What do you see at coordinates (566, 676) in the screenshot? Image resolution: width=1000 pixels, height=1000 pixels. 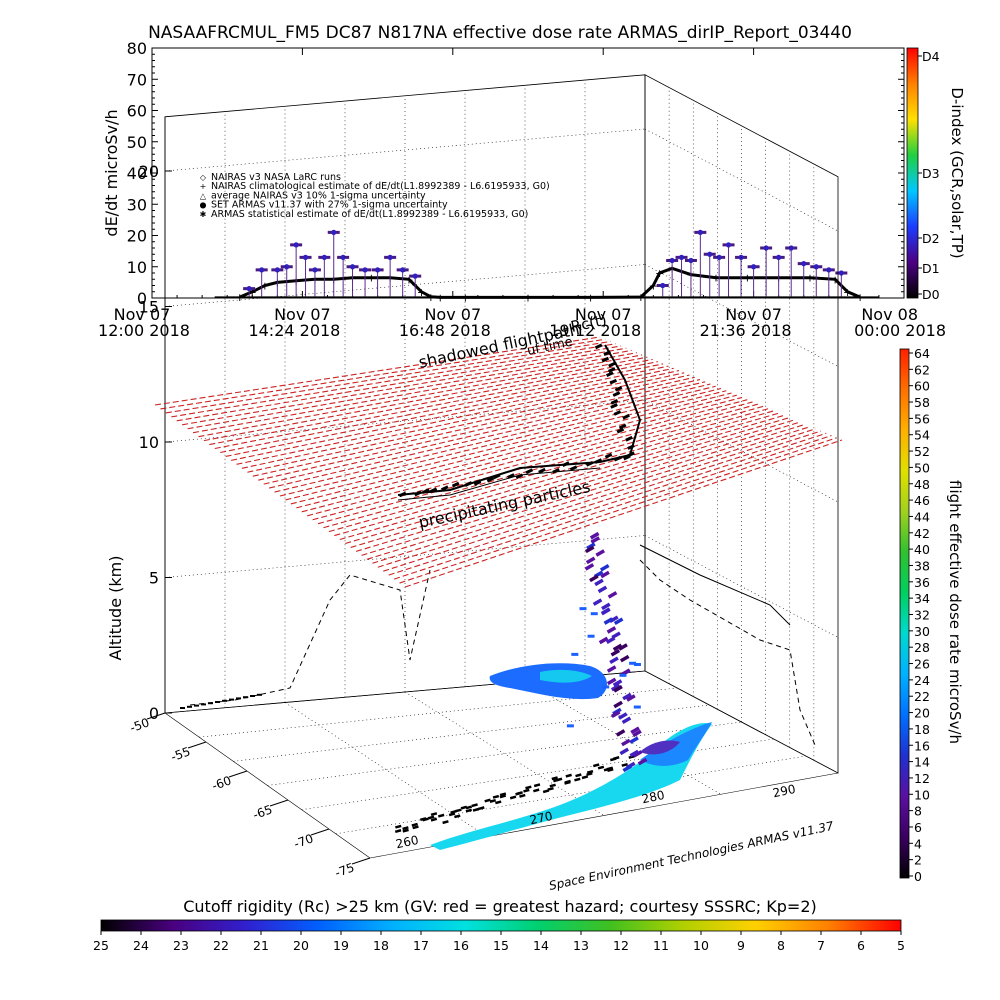 I see `cutoff-region-upper-inner` at bounding box center [566, 676].